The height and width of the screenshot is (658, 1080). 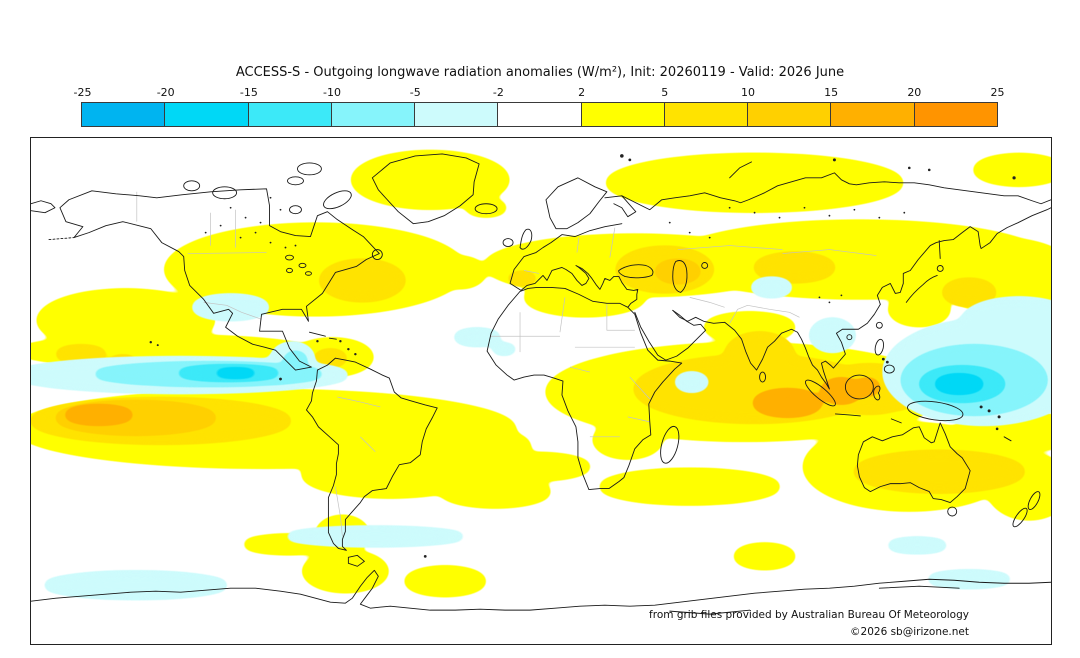 I want to click on anomaly-region-spain, so click(x=522, y=278).